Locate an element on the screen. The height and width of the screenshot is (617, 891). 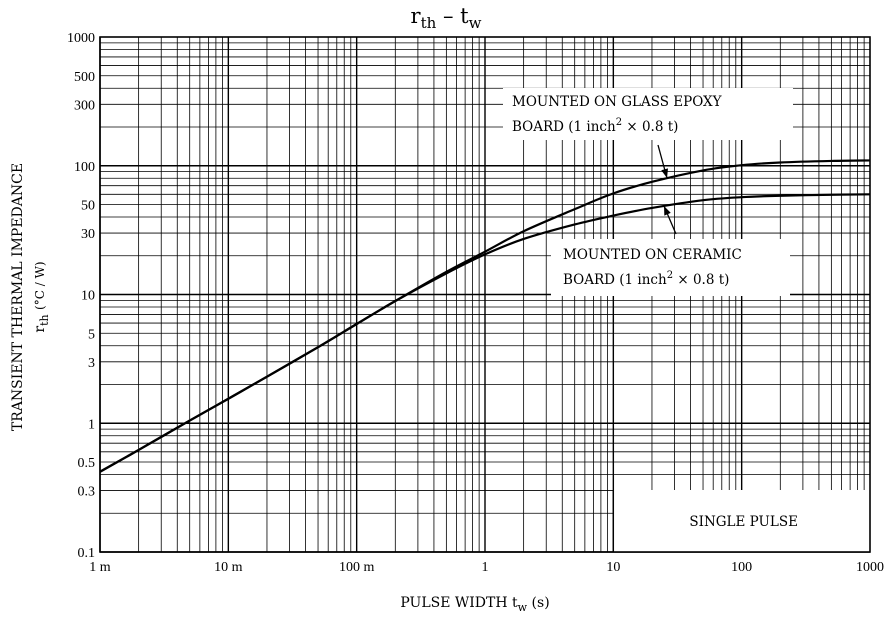
ceramic-label-line2: BOARD (1 inch2 × 0.8 t) is located at coordinates (646, 279).